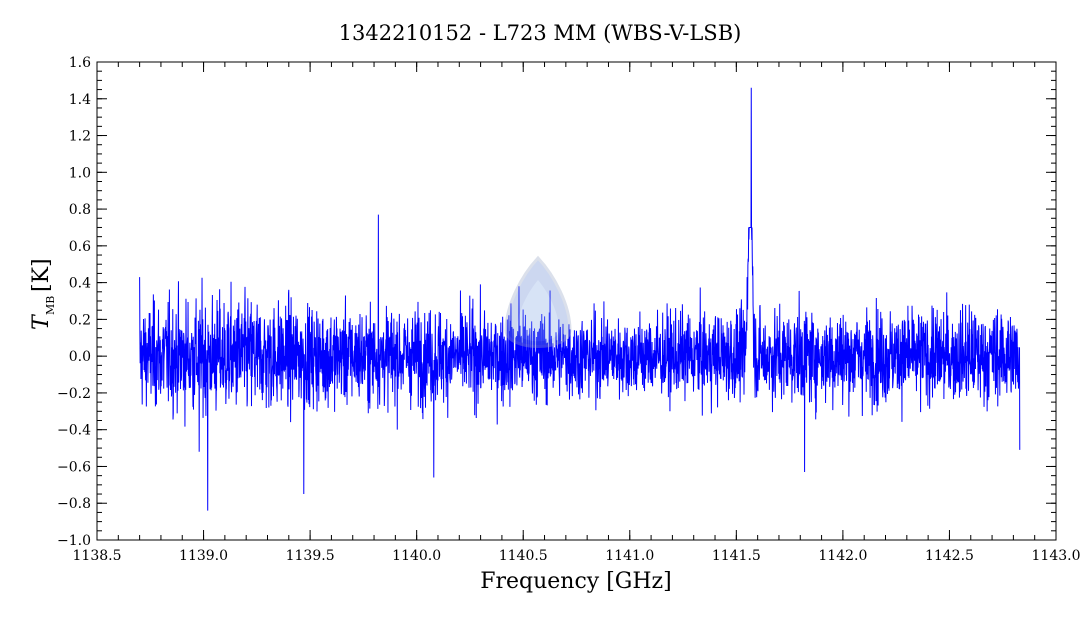 The image size is (1080, 618). I want to click on y-tick-label: 0.0, so click(80, 357).